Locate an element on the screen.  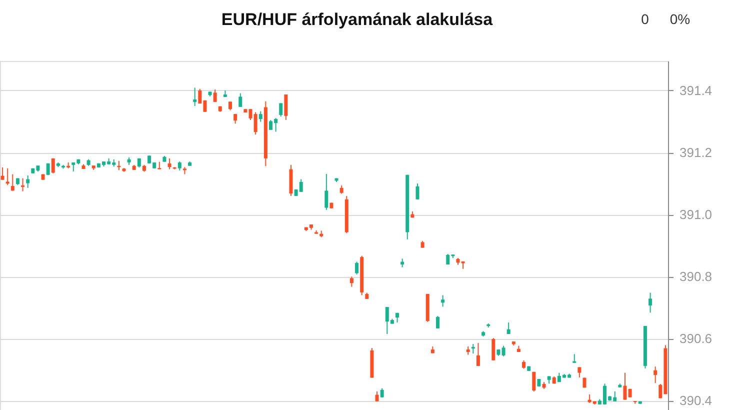
y-tick-label: 391.2 is located at coordinates (696, 152).